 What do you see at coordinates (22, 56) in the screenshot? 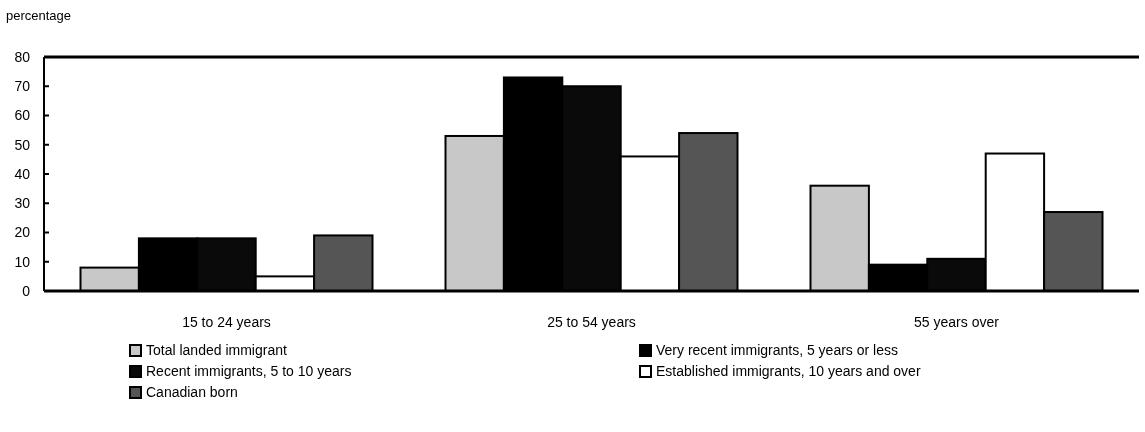
I see `y-tick-label: 80` at bounding box center [22, 56].